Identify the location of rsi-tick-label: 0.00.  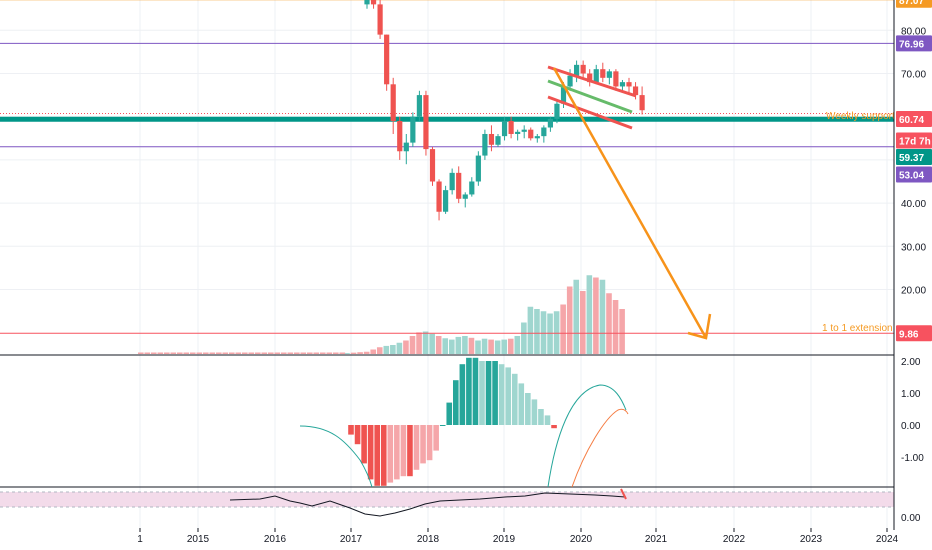
(911, 518).